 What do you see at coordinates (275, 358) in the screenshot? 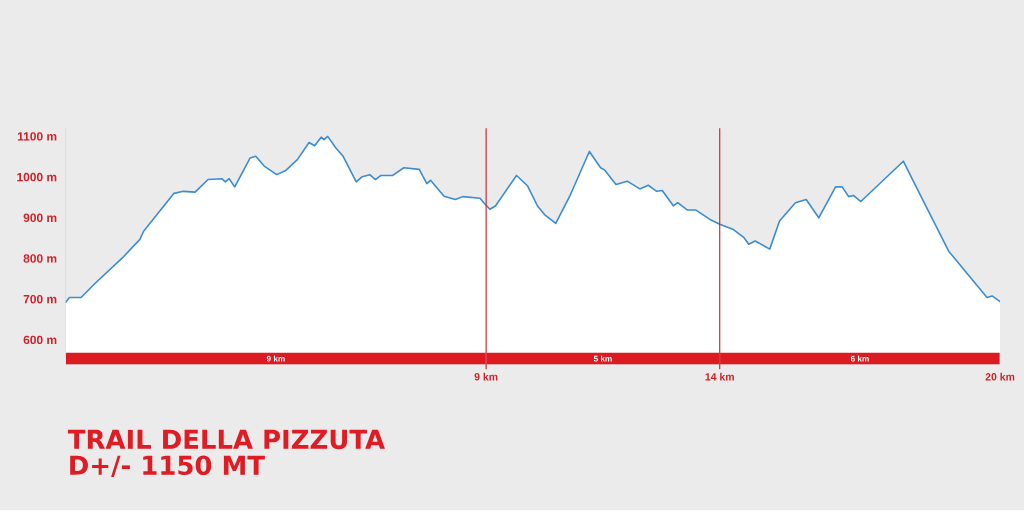
I see `band-label: 9 km` at bounding box center [275, 358].